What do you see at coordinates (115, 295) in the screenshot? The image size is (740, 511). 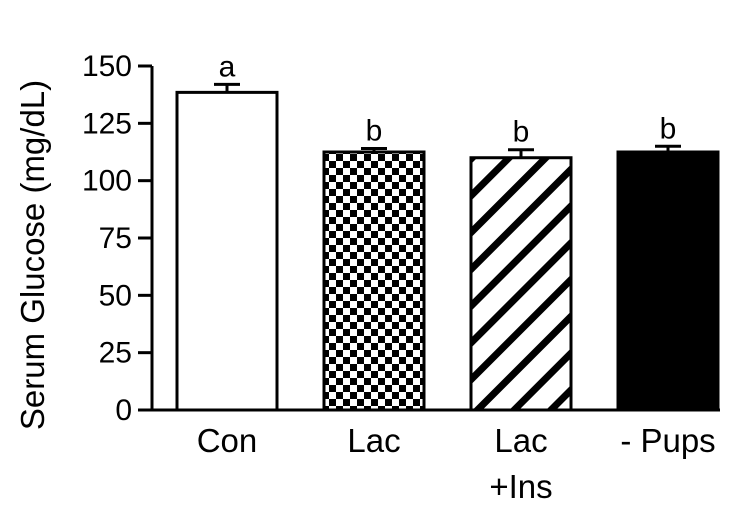 I see `y-tick-label: 50` at bounding box center [115, 295].